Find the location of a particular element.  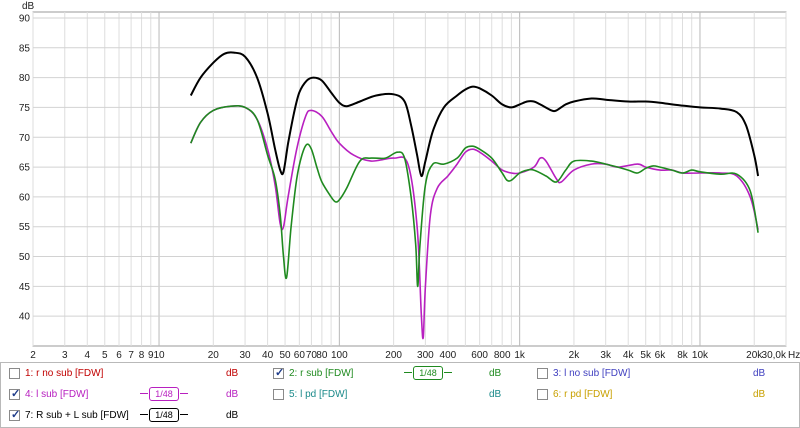

x-tick-label: 9 is located at coordinates (151, 355).